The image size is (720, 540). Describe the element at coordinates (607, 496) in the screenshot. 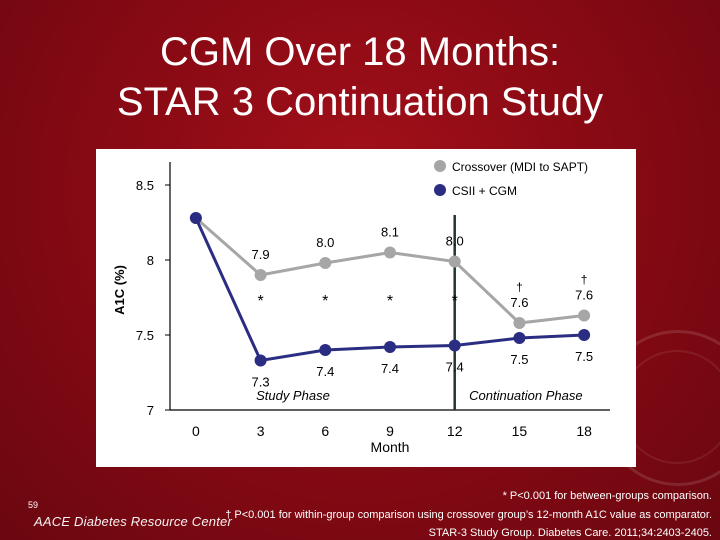

I see `footnote-between-groups: * P<0.001 for between-groups comparison.` at that location.